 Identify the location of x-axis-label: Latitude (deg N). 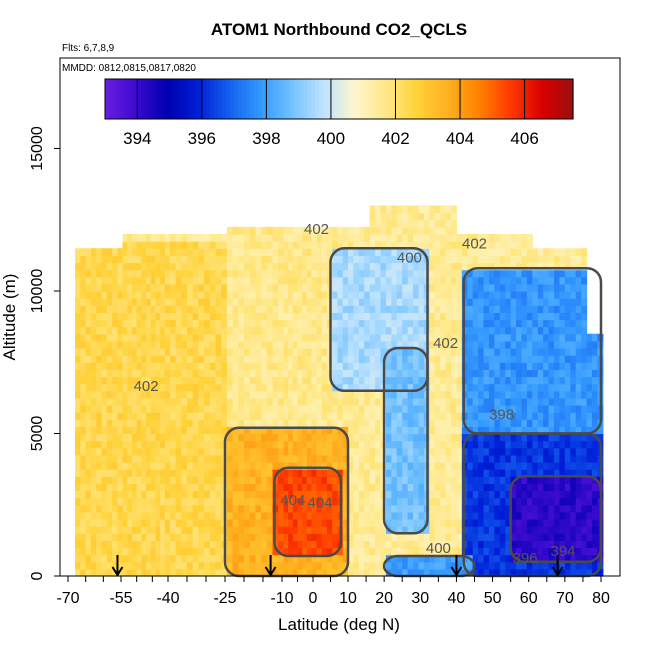
(339, 624).